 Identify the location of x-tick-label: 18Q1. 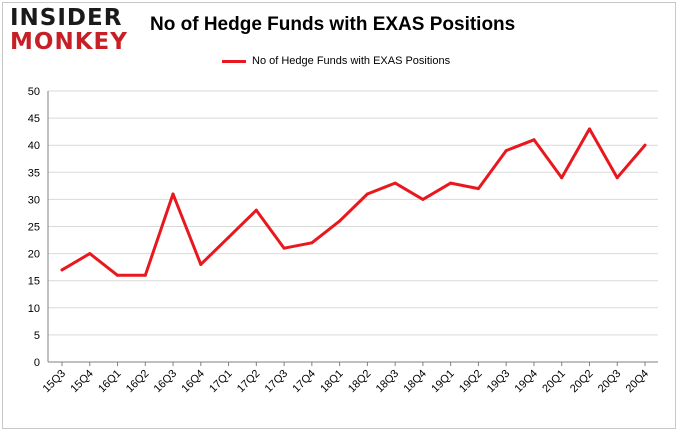
(332, 382).